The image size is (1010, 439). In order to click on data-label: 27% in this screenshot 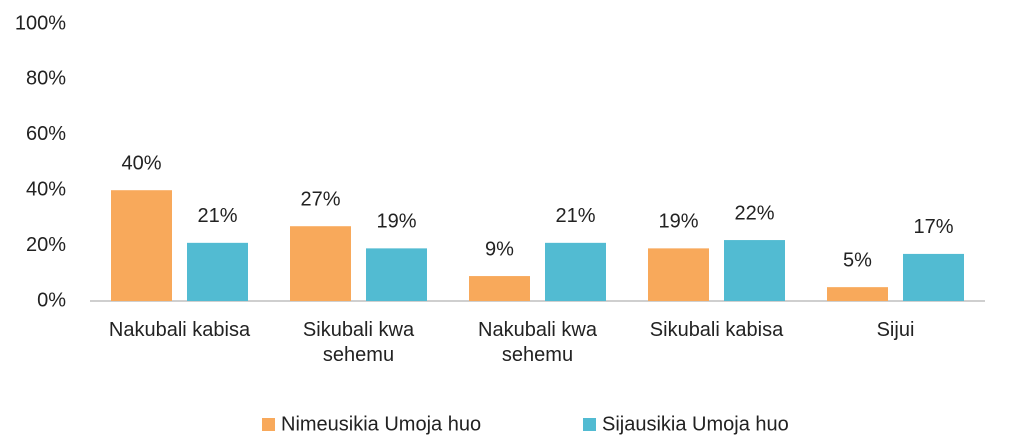, I will do `click(320, 199)`.